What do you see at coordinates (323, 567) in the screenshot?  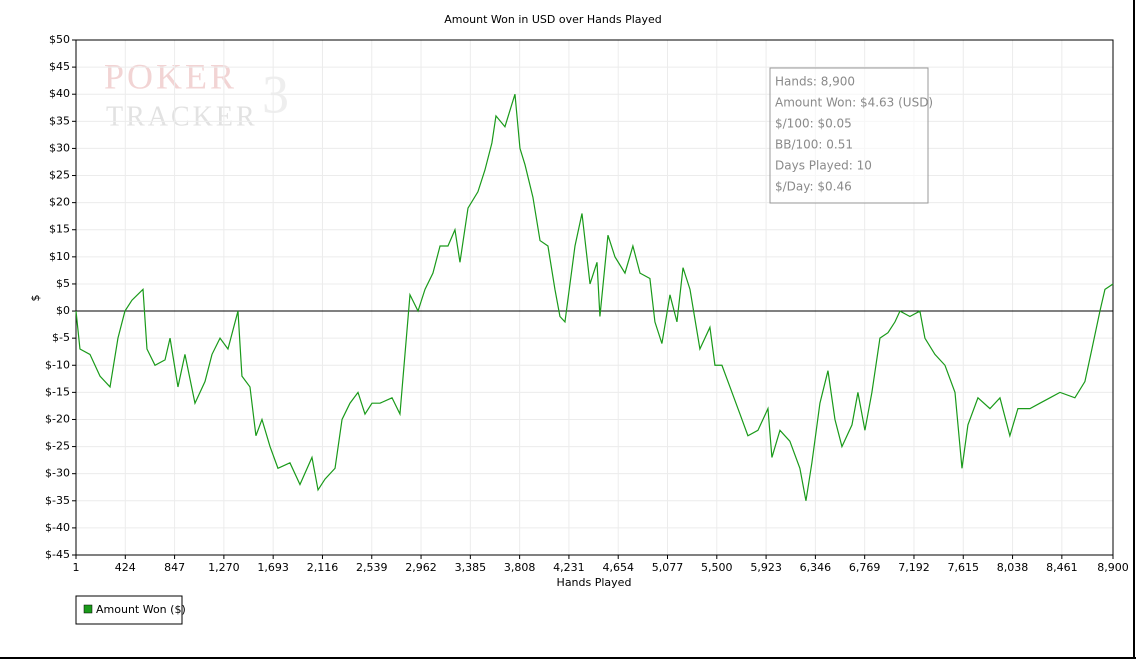 I see `x-tick-label: 2,116` at bounding box center [323, 567].